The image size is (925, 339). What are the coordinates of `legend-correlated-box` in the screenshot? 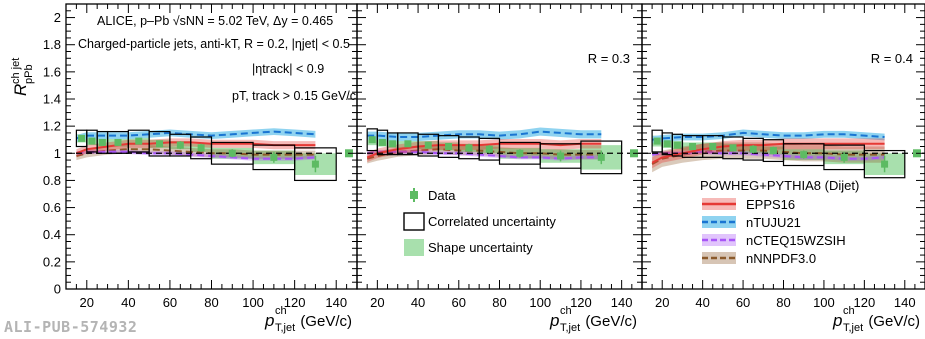 It's located at (414, 221).